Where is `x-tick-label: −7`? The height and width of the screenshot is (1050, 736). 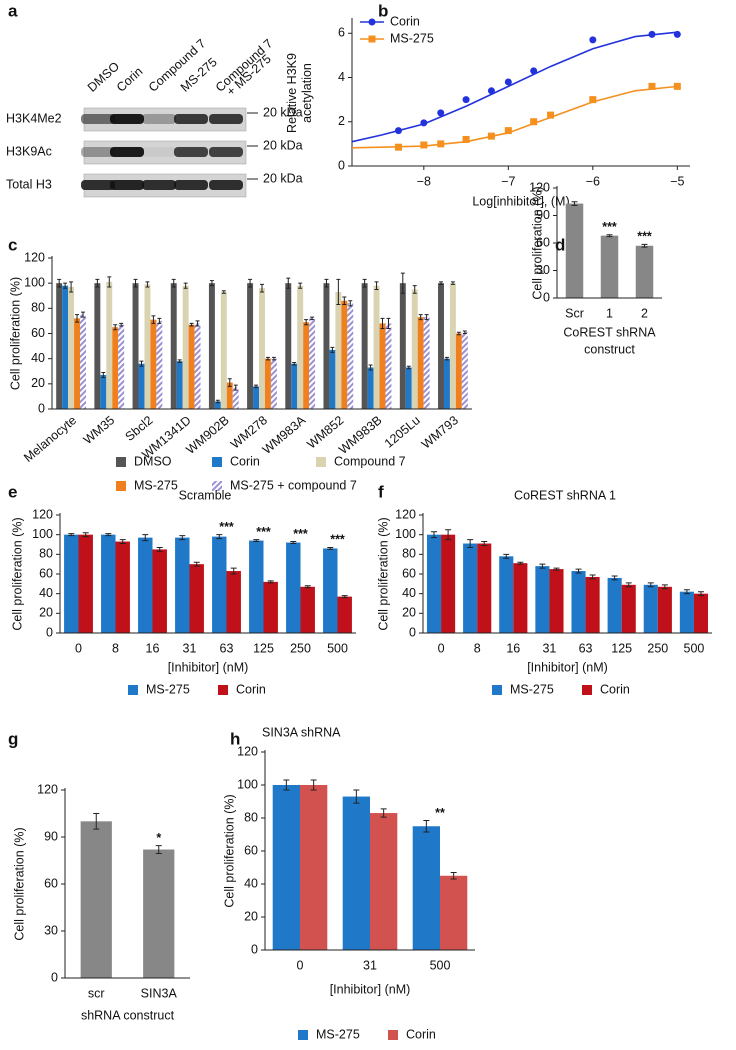
x-tick-label: −7 is located at coordinates (508, 181).